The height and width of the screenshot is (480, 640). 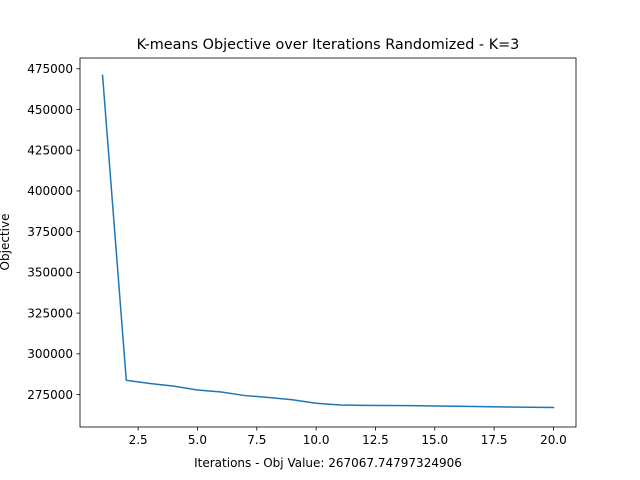 I want to click on x-tick-label: 10.0, so click(x=316, y=440).